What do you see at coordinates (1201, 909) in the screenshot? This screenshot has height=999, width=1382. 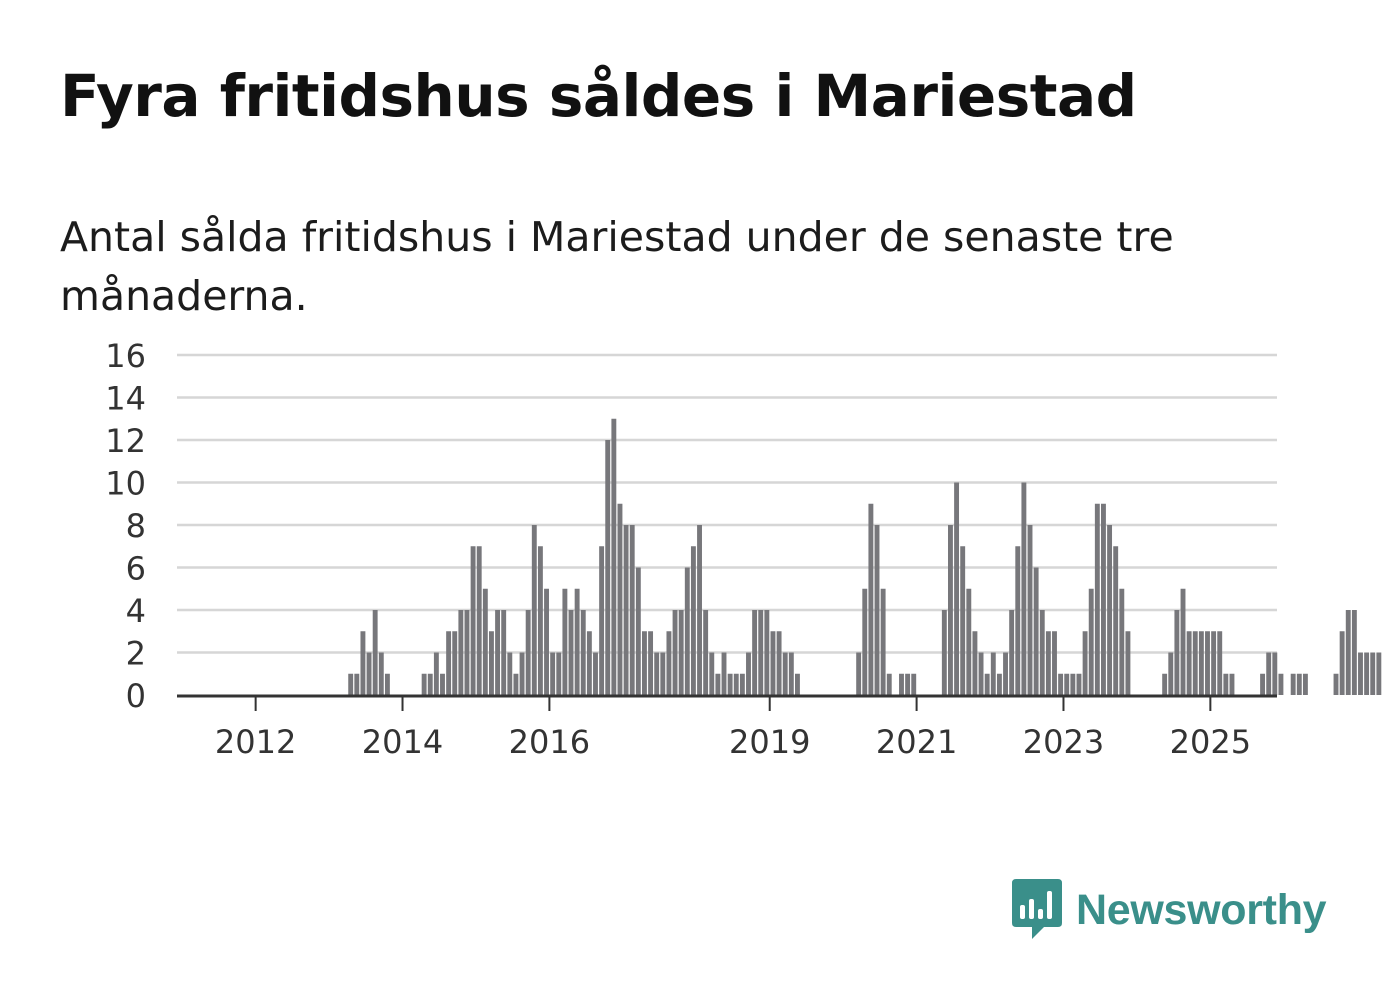 I see `brand-name: Newsworthy` at bounding box center [1201, 909].